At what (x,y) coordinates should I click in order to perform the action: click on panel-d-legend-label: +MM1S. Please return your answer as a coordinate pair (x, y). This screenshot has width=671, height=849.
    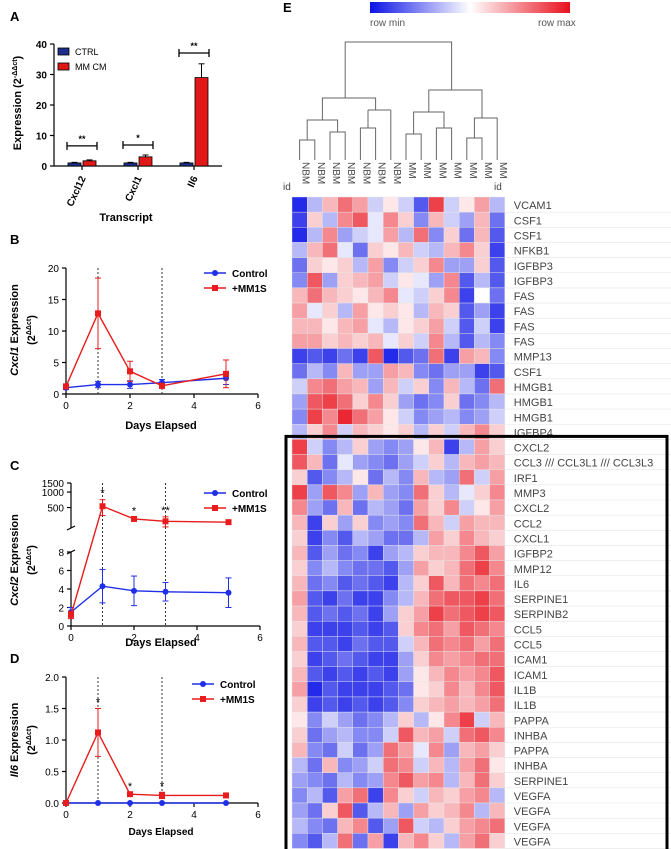
    Looking at the image, I should click on (237, 700).